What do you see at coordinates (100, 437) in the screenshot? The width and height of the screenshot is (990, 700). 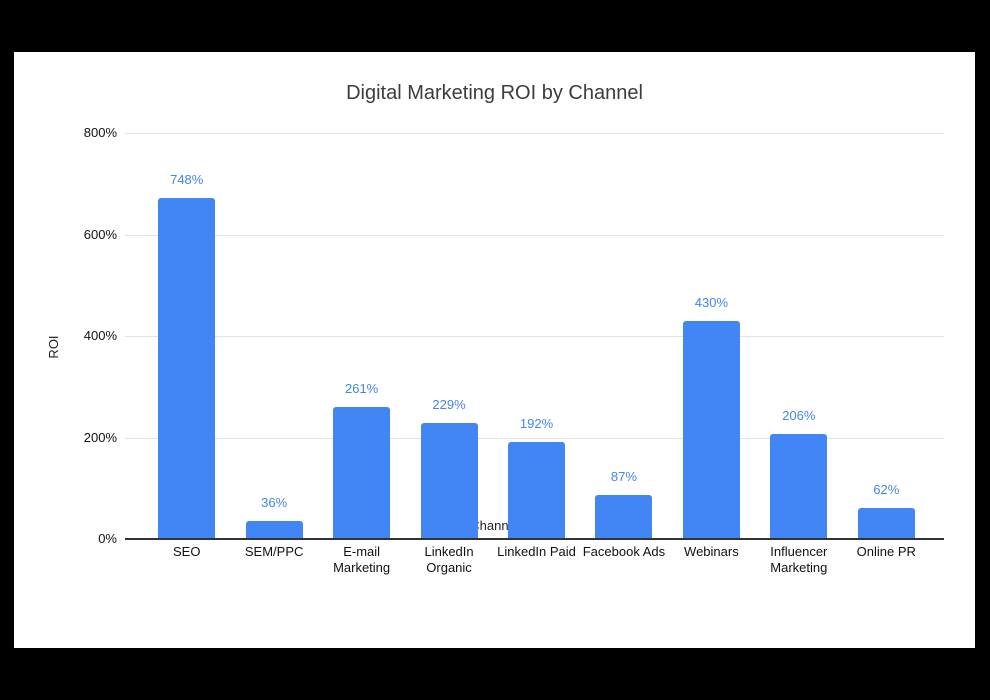 I see `y-axis-tick-label: 200%` at bounding box center [100, 437].